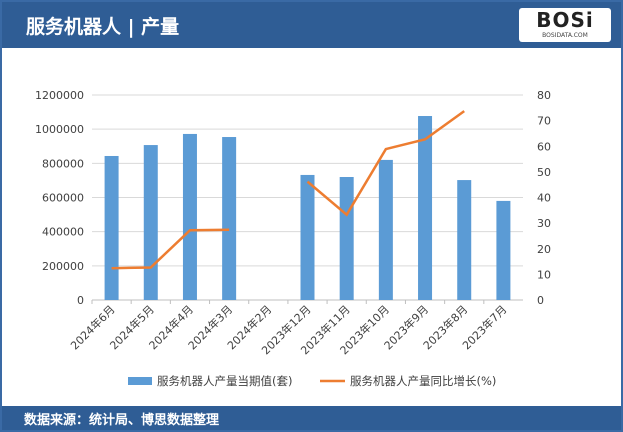  Describe the element at coordinates (544, 95) in the screenshot. I see `y-right-tick-label: 80` at that location.